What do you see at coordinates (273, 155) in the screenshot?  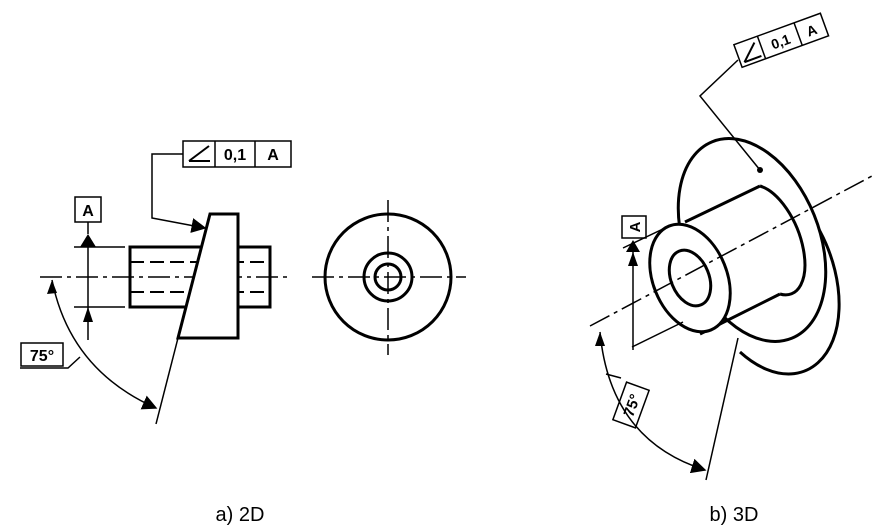 I see `frame-datum-2d: A` at bounding box center [273, 155].